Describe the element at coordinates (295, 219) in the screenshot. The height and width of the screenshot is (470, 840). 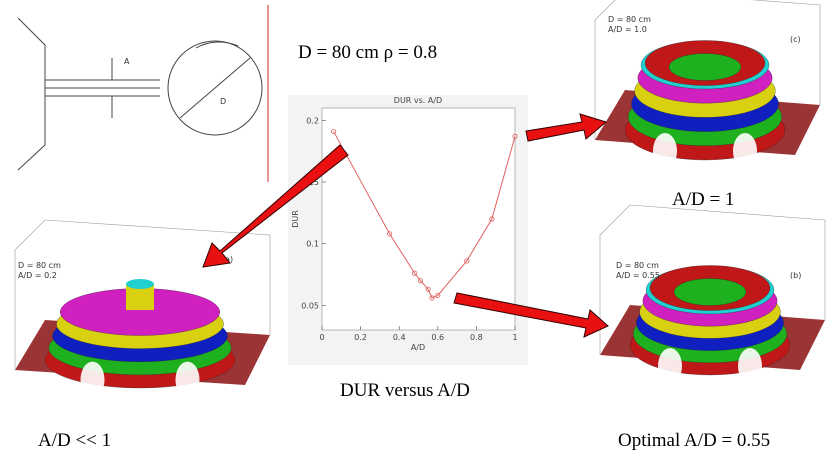
I see `y-axis-label: DUR` at that location.